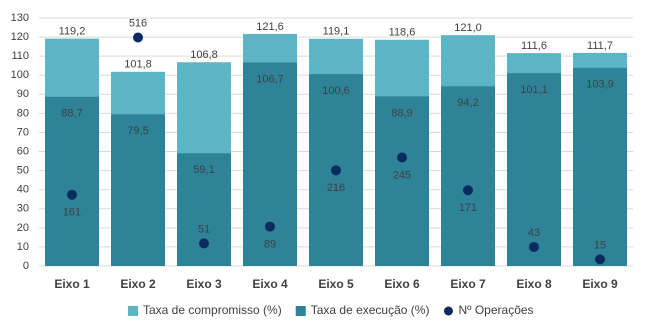 The width and height of the screenshot is (646, 325). What do you see at coordinates (467, 103) in the screenshot?
I see `data-label: 94,2` at bounding box center [467, 103].